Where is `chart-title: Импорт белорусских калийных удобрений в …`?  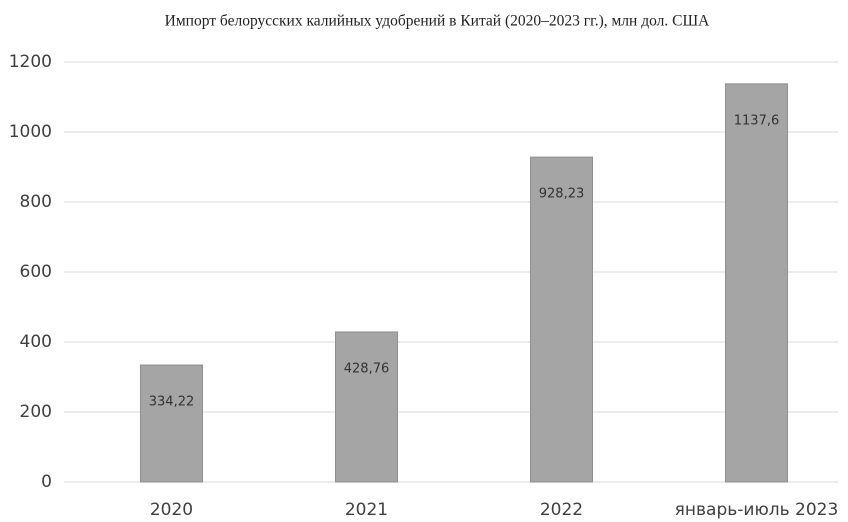
chart-title: Импорт белорусских калийных удобрений в … is located at coordinates (437, 21).